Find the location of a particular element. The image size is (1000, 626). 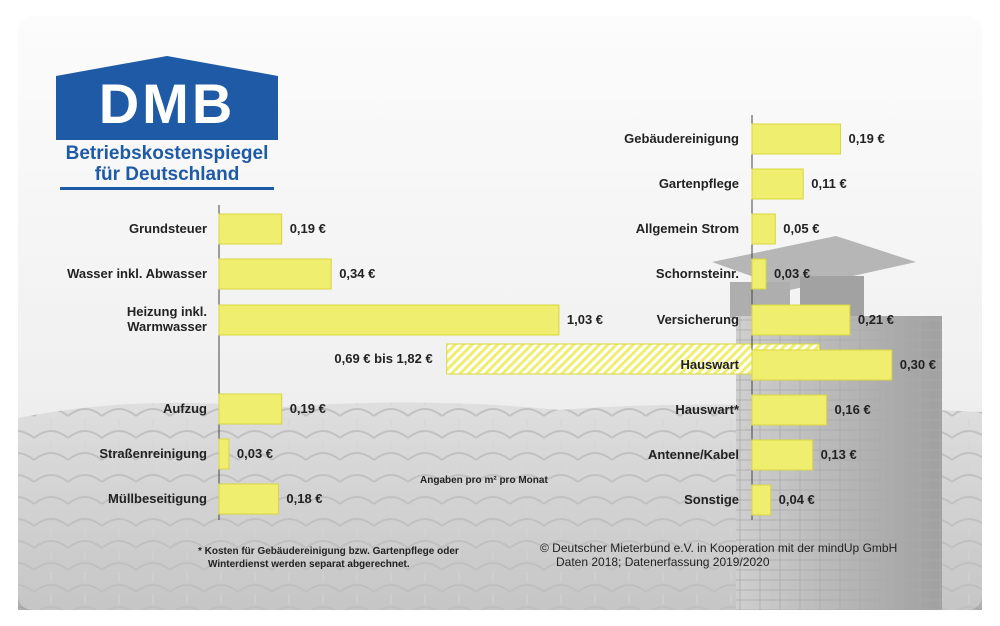

bar-wasser-inkl-abwasser is located at coordinates (275, 274).